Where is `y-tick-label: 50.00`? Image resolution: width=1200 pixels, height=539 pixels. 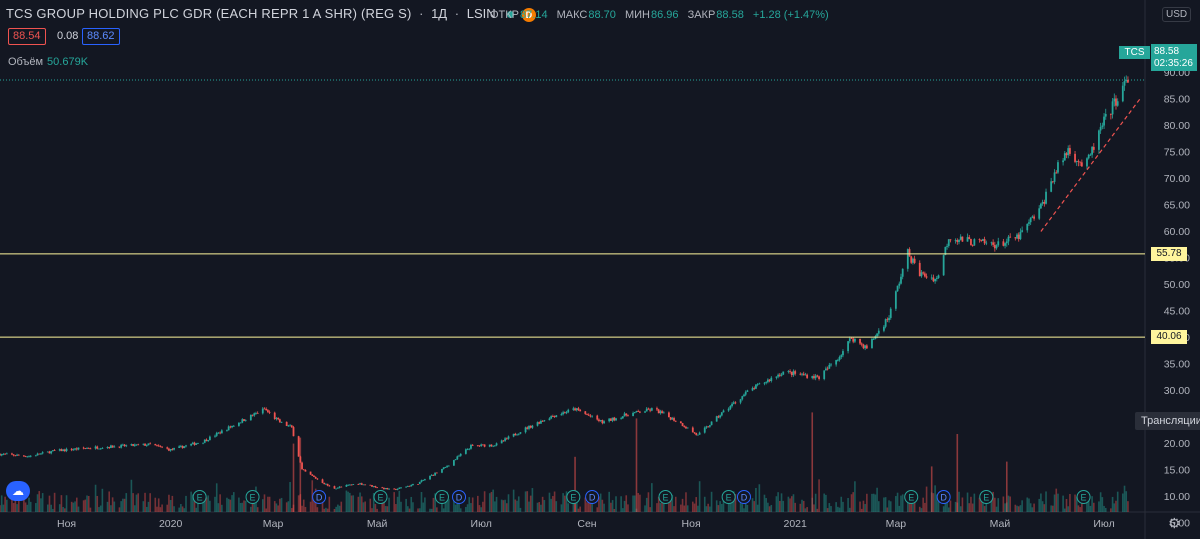
y-tick-label: 50.00 is located at coordinates (1177, 285).